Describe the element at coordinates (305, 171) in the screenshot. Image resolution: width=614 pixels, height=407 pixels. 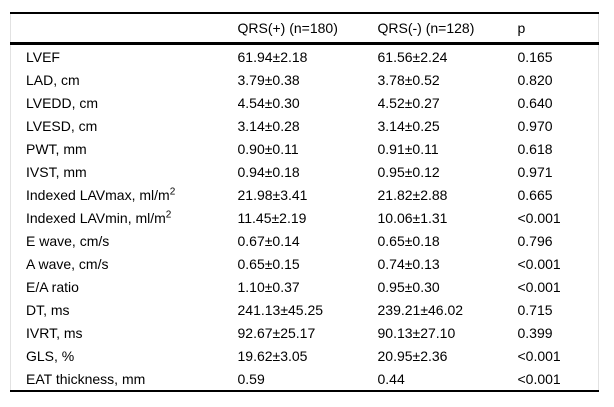
I see `table-row: IVST, mm 0.94±0.18 0.95±0.12 0.971` at that location.